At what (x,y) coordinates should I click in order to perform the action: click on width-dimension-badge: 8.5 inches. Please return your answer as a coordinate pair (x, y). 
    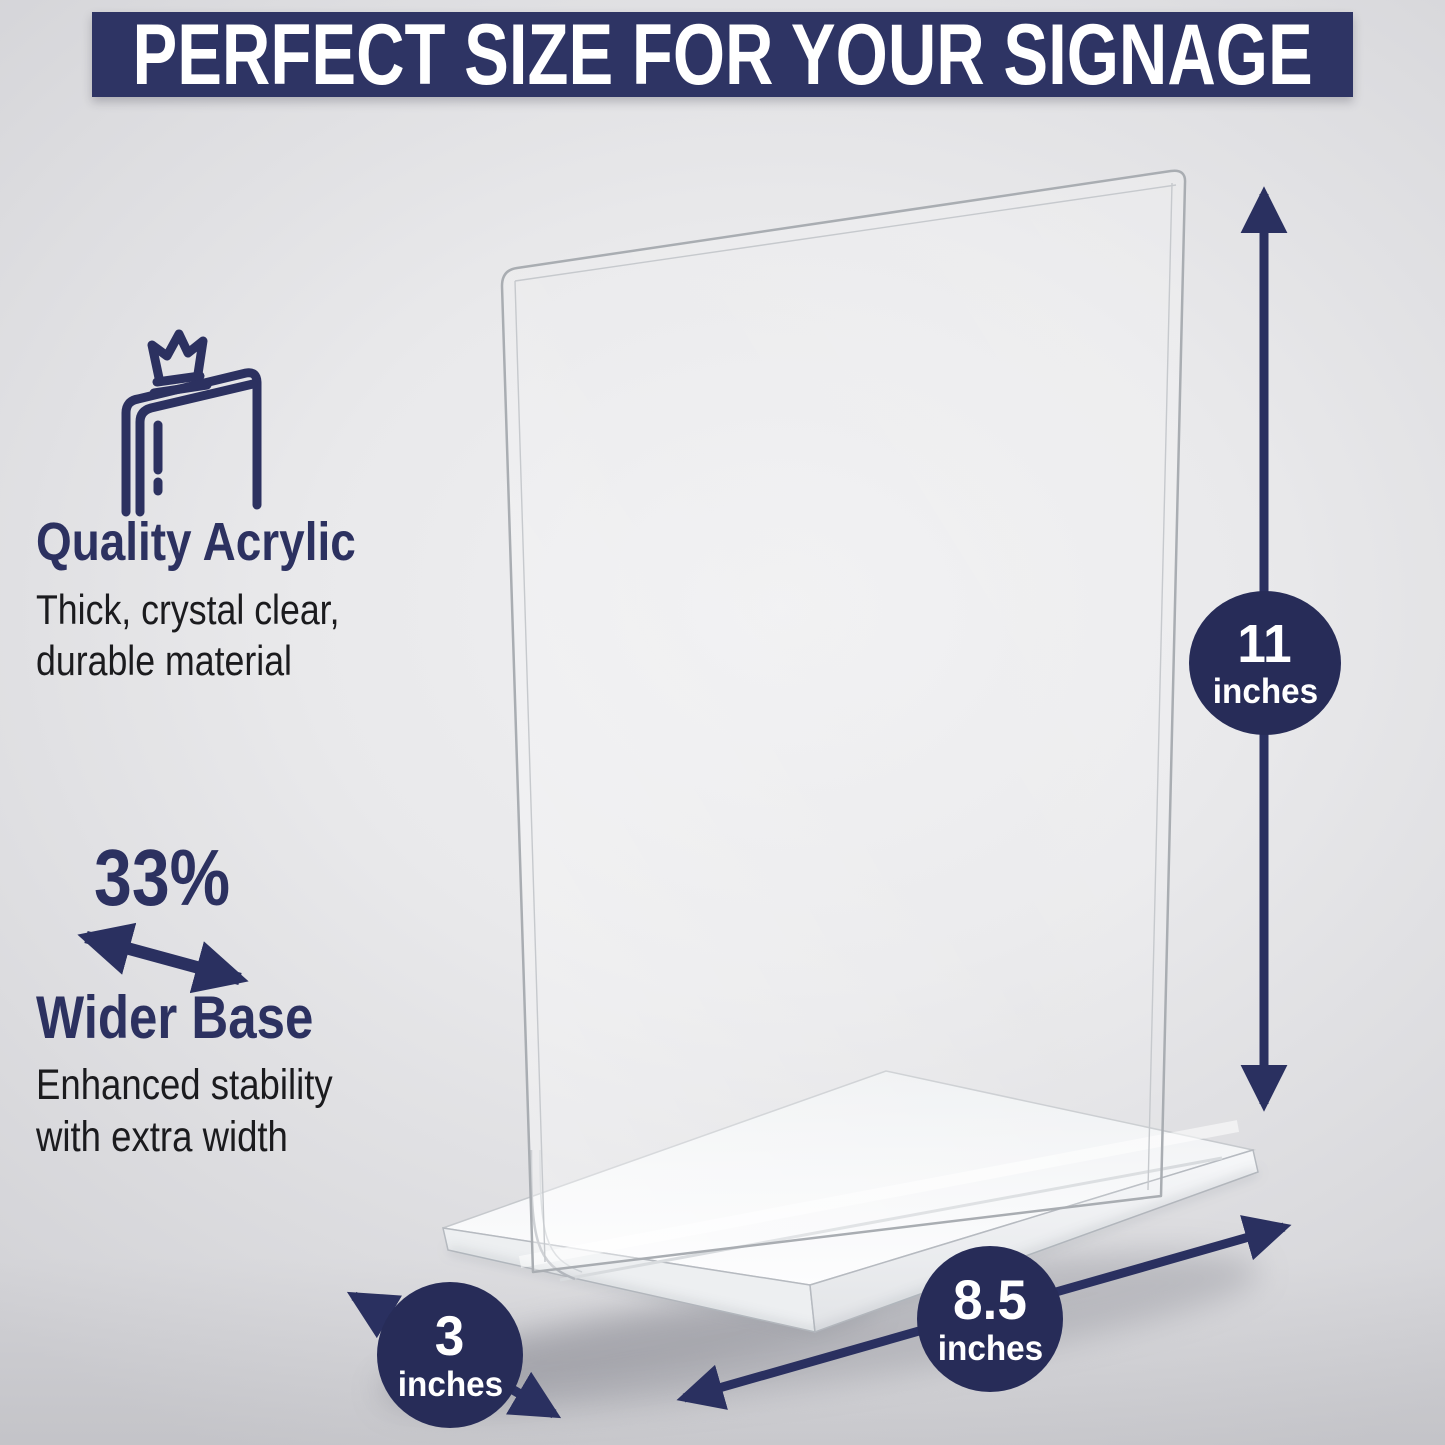
    Looking at the image, I should click on (990, 1319).